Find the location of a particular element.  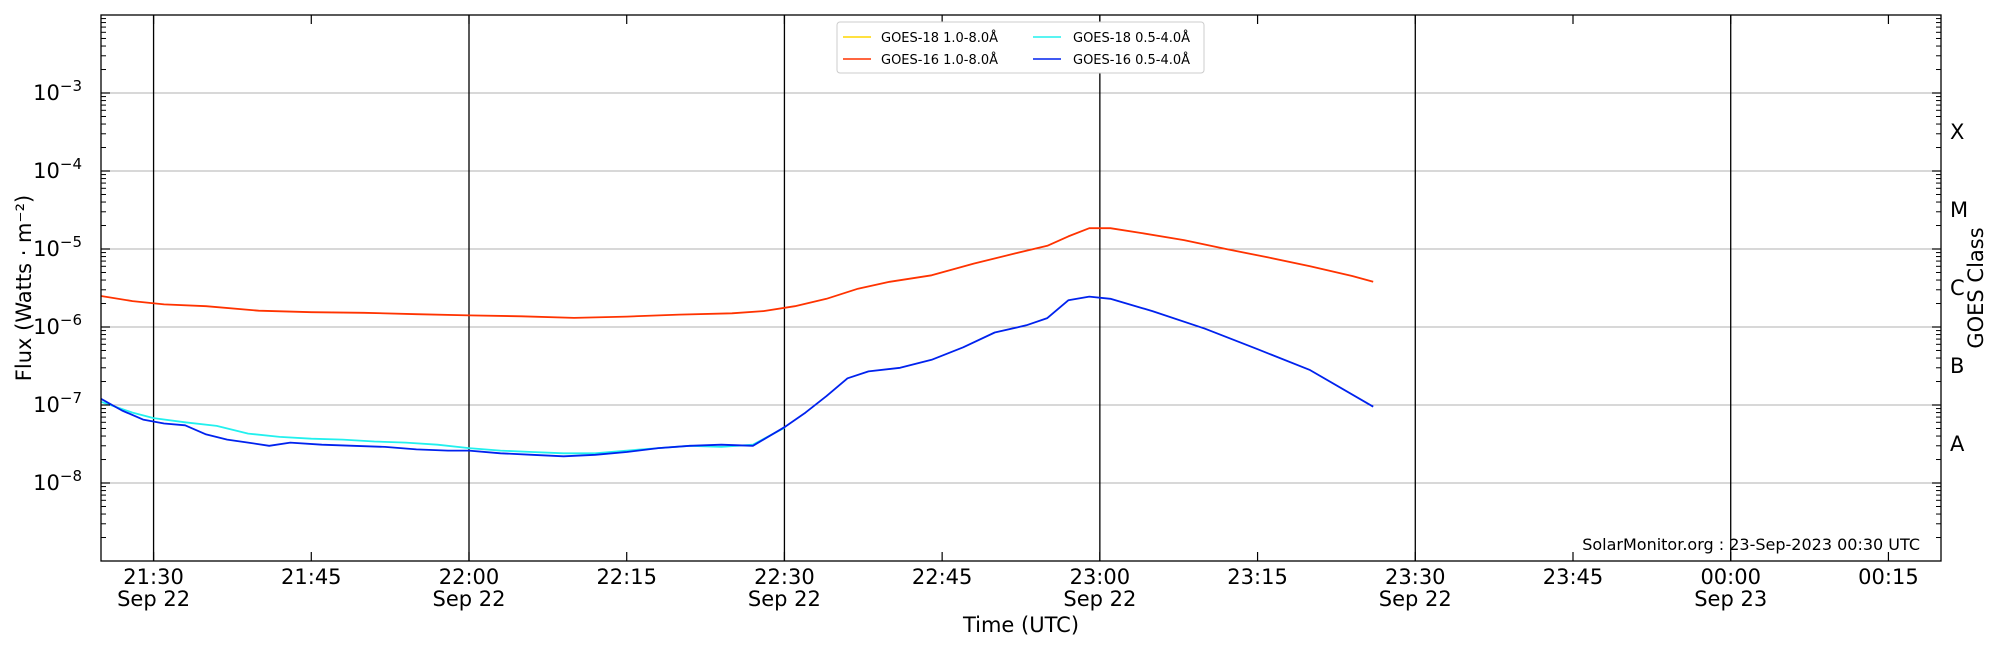

x-tick-label: 00:15 is located at coordinates (1888, 577).